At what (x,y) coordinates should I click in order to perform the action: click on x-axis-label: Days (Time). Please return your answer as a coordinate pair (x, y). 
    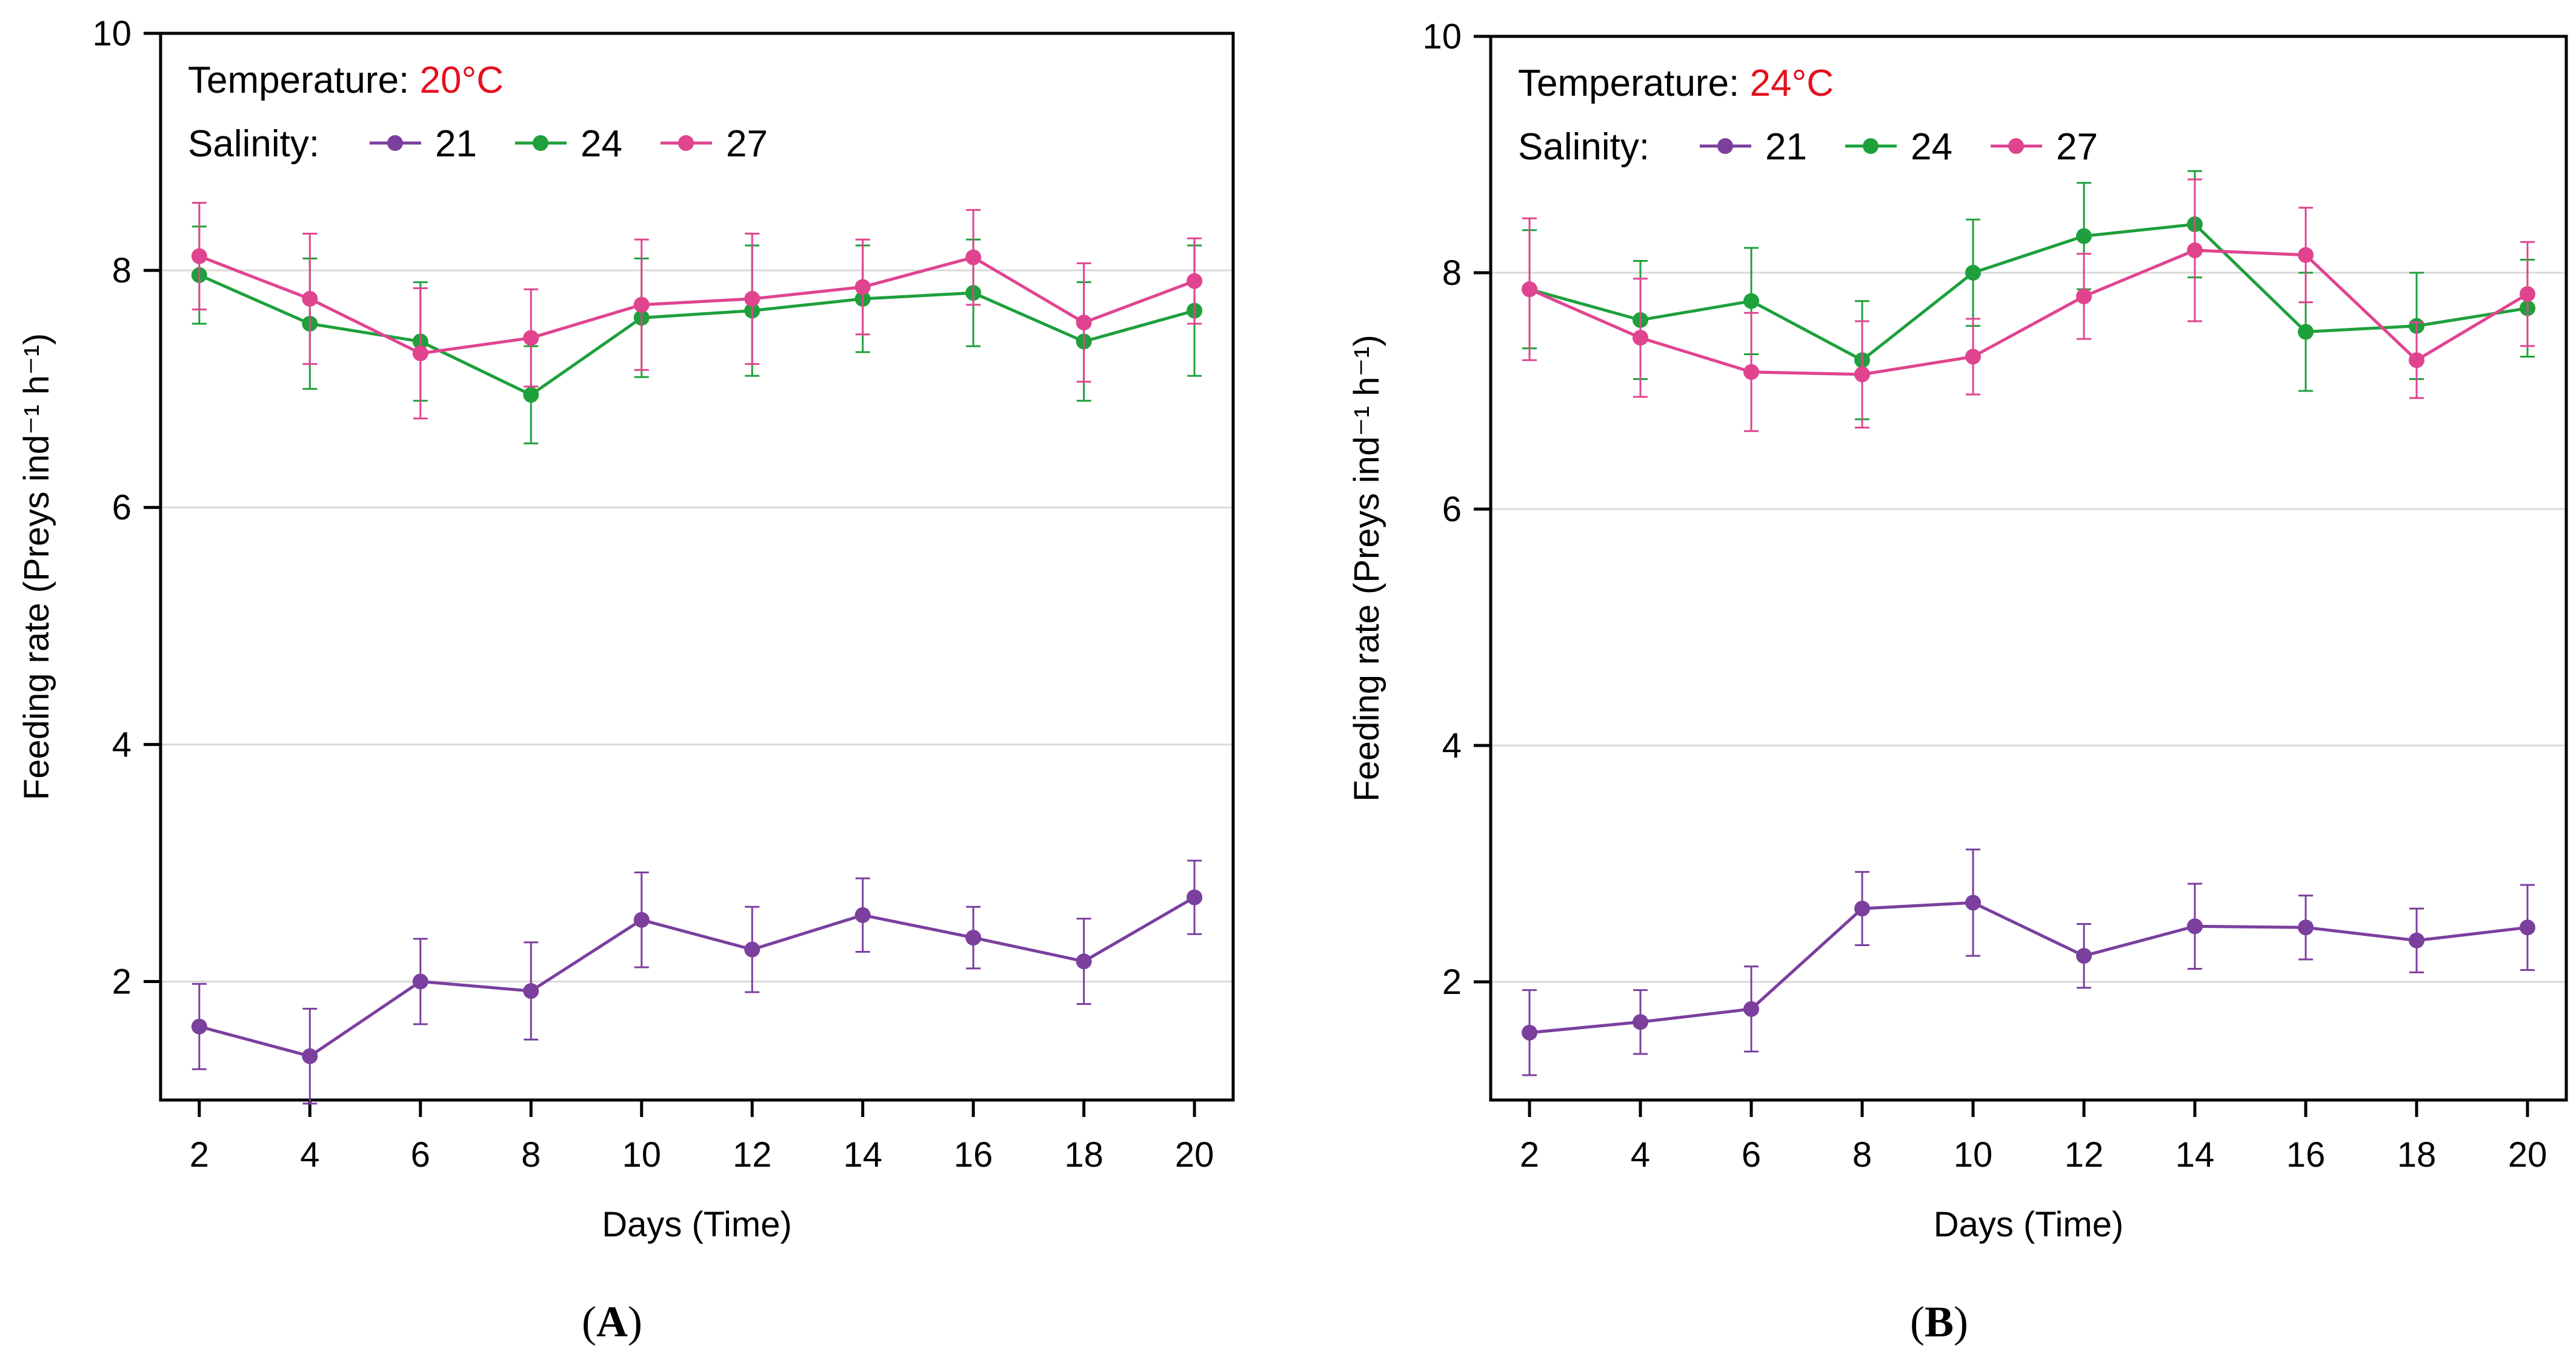
    Looking at the image, I should click on (2029, 1224).